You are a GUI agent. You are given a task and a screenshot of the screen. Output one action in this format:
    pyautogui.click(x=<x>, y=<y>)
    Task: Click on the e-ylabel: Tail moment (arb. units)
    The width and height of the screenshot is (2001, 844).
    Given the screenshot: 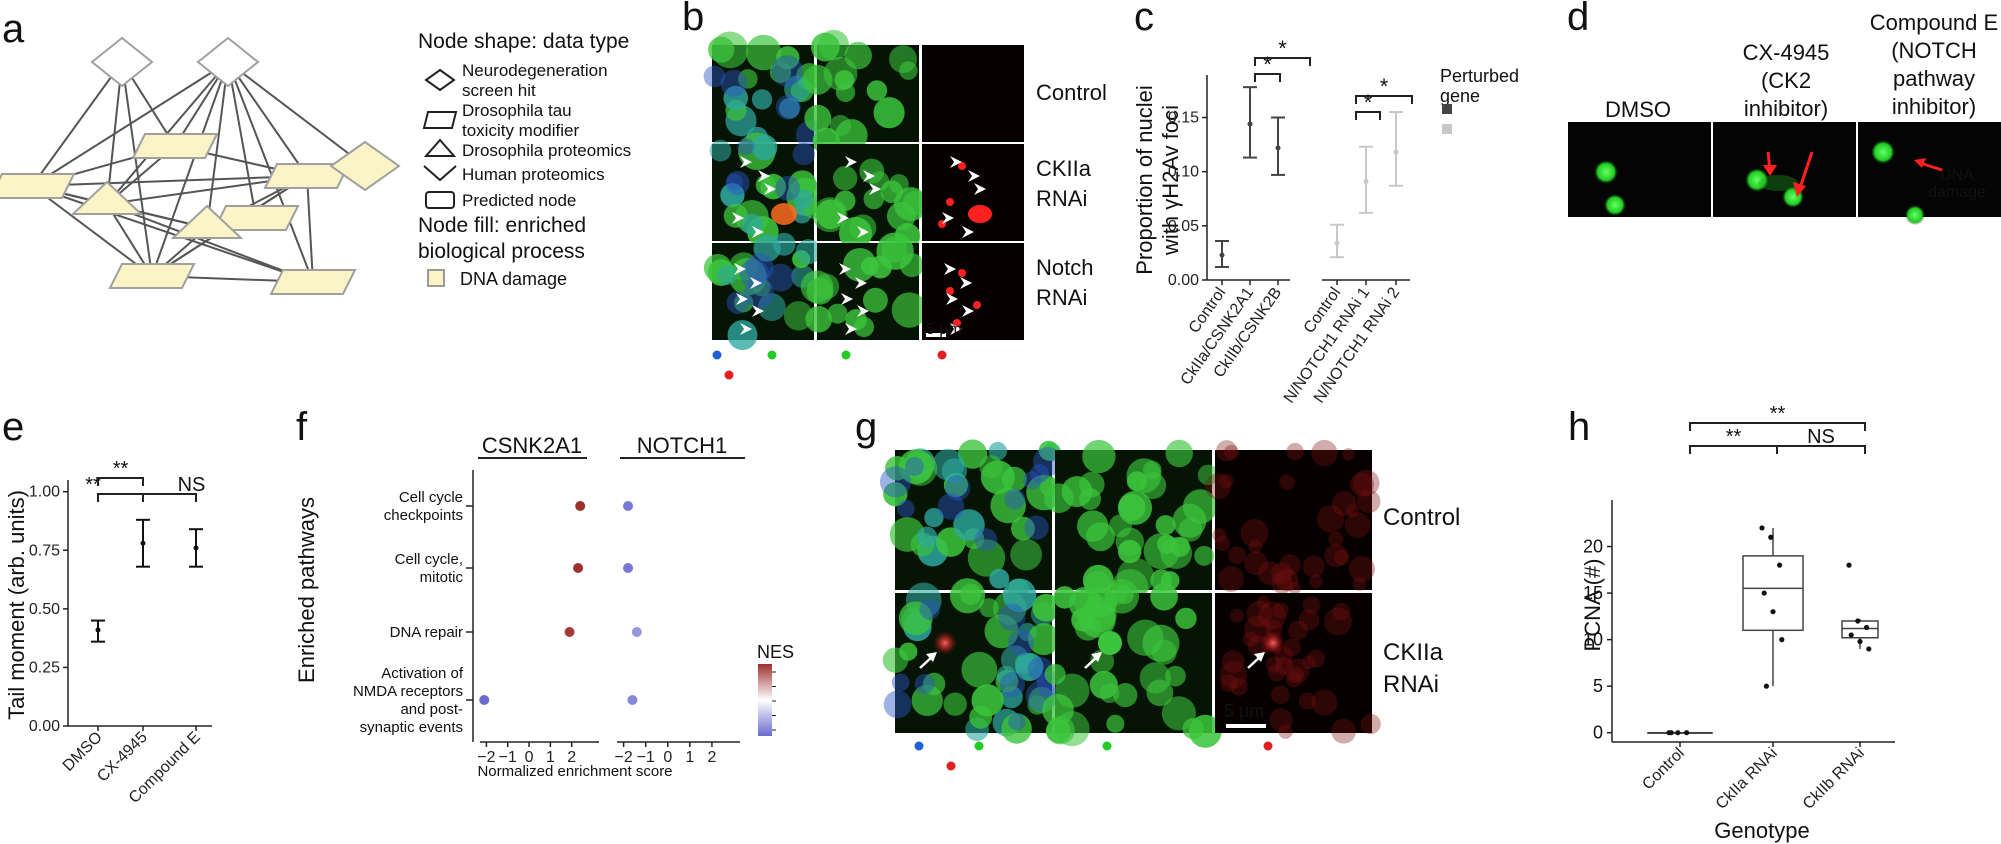 What is the action you would take?
    pyautogui.click(x=16, y=605)
    